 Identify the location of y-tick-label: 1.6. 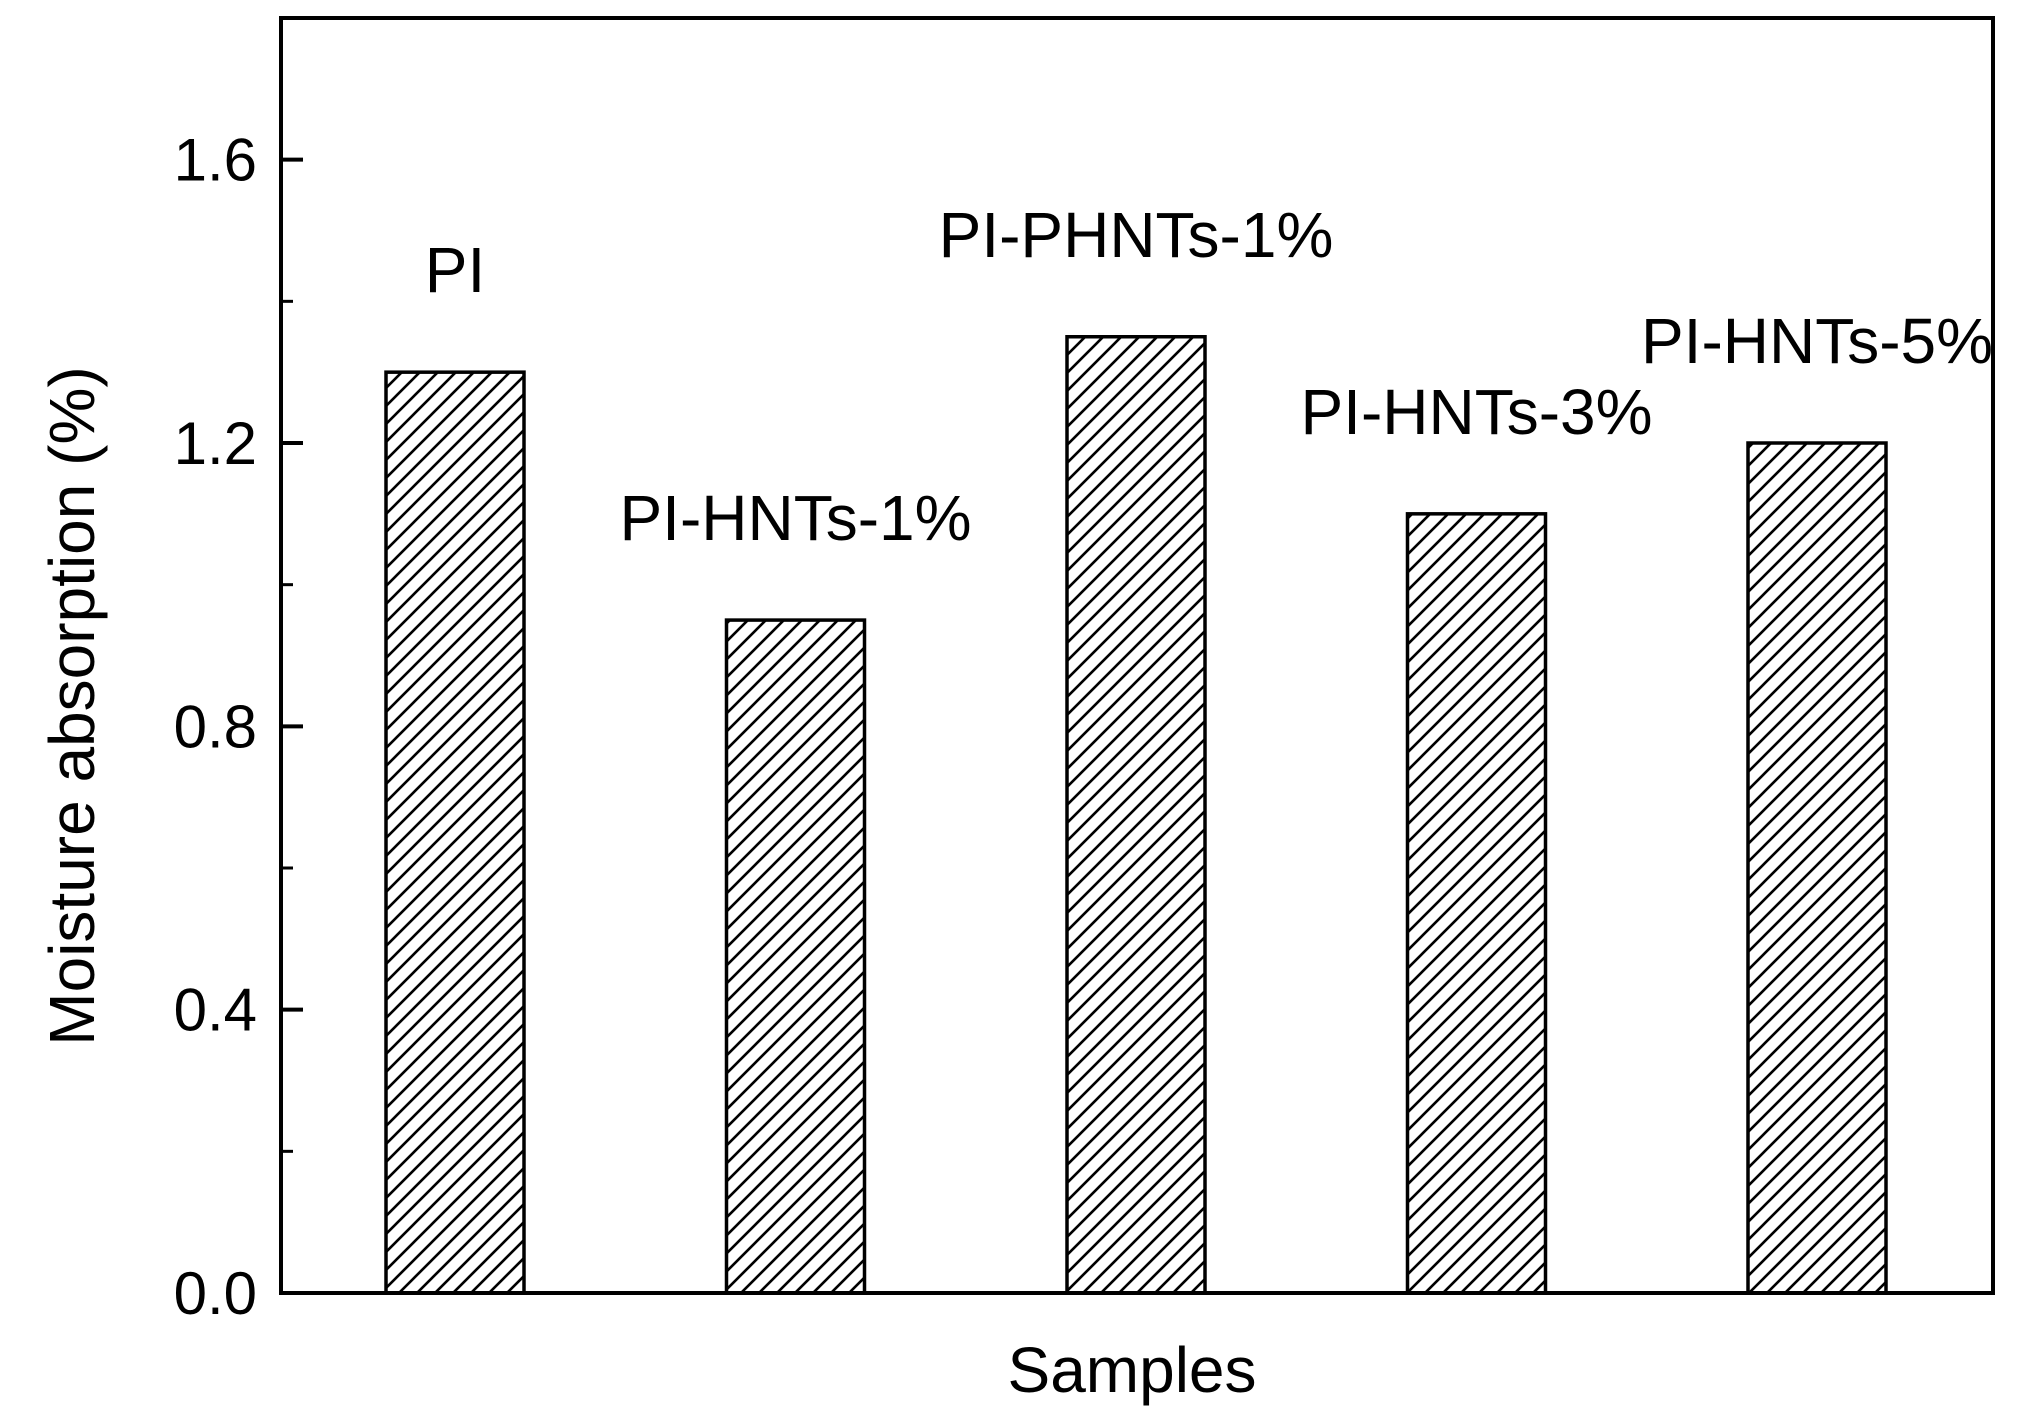
(215, 160).